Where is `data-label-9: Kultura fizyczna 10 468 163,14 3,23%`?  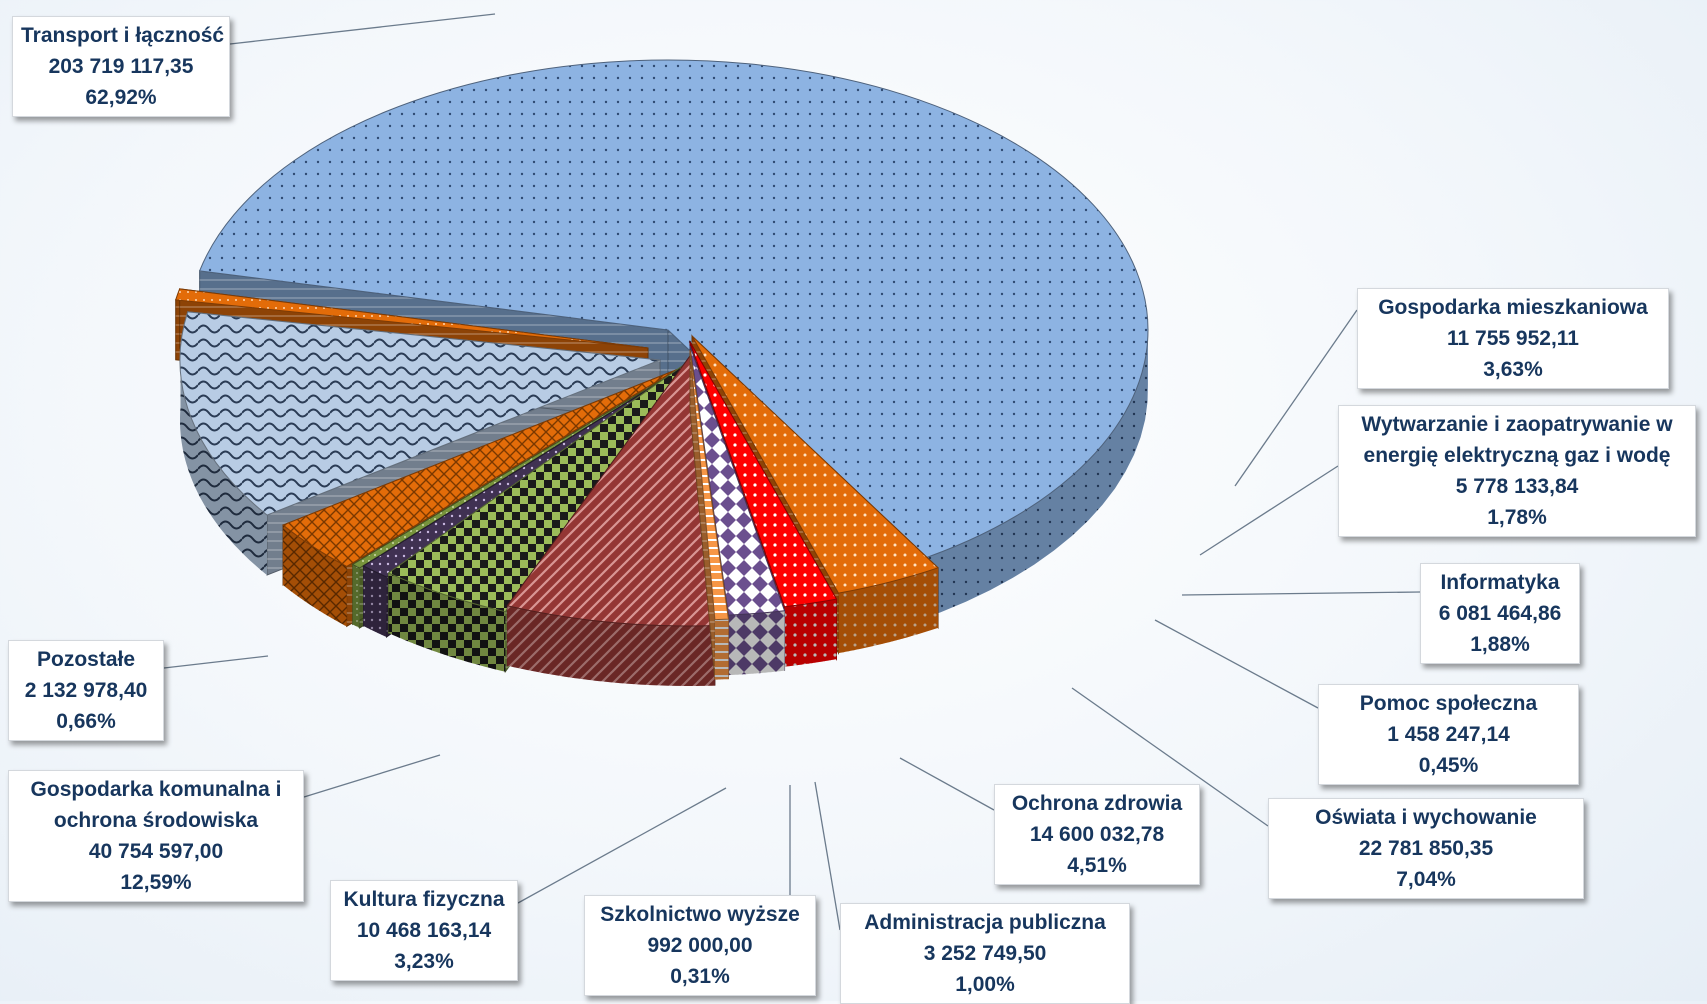 data-label-9: Kultura fizyczna 10 468 163,14 3,23% is located at coordinates (424, 930).